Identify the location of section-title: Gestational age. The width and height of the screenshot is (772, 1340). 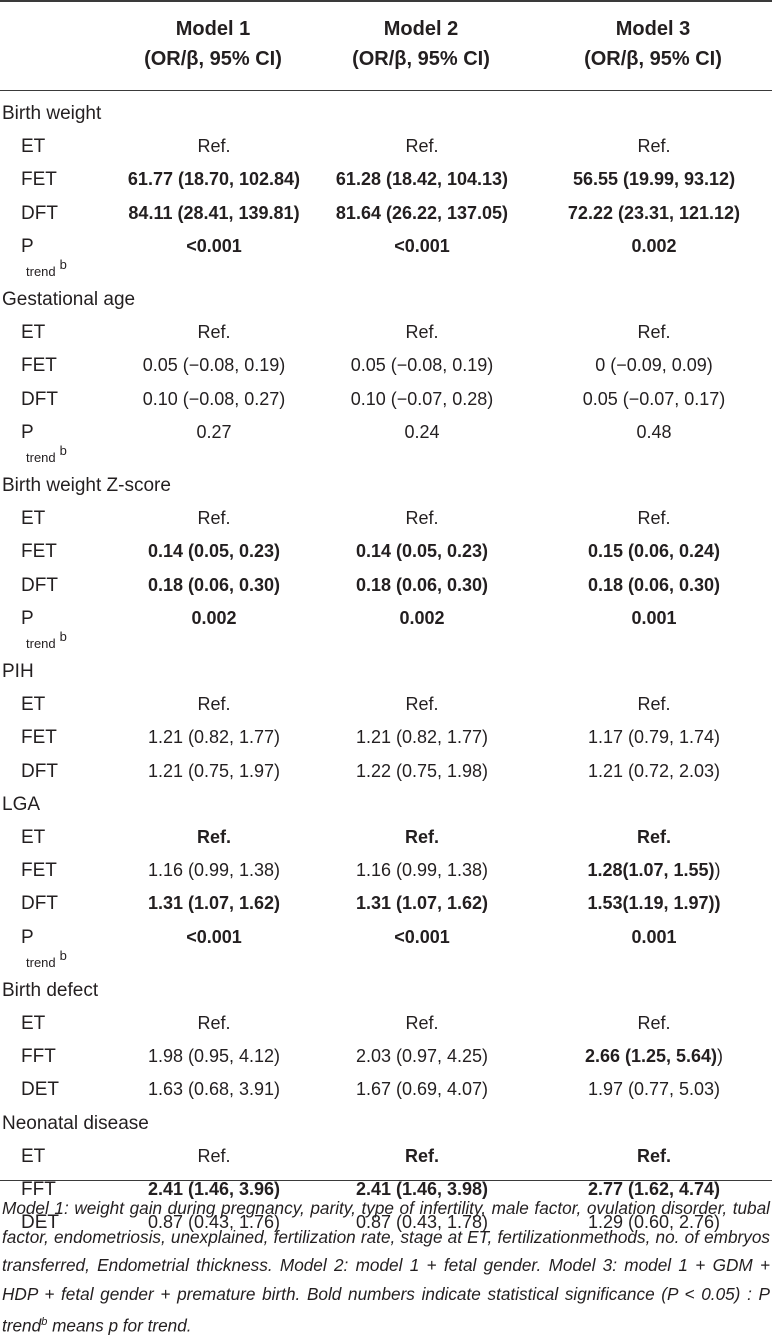
(69, 299).